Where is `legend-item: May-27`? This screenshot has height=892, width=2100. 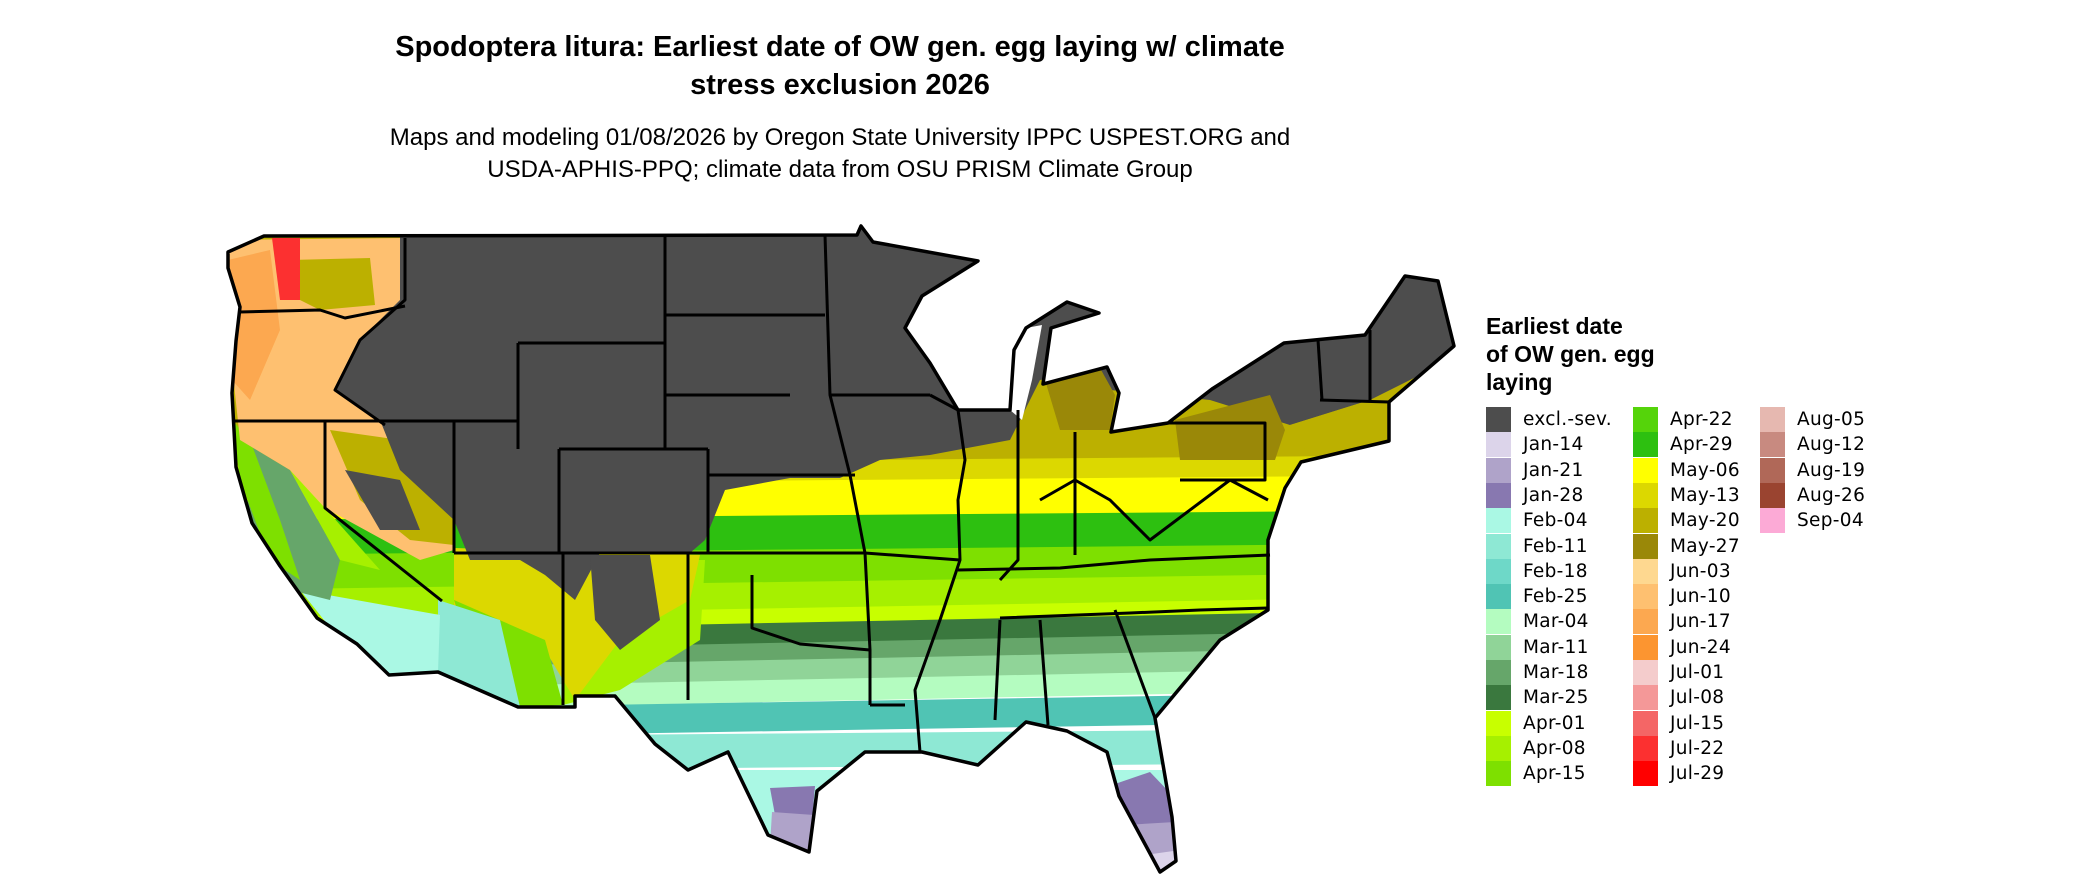
legend-item: May-27 is located at coordinates (1686, 546).